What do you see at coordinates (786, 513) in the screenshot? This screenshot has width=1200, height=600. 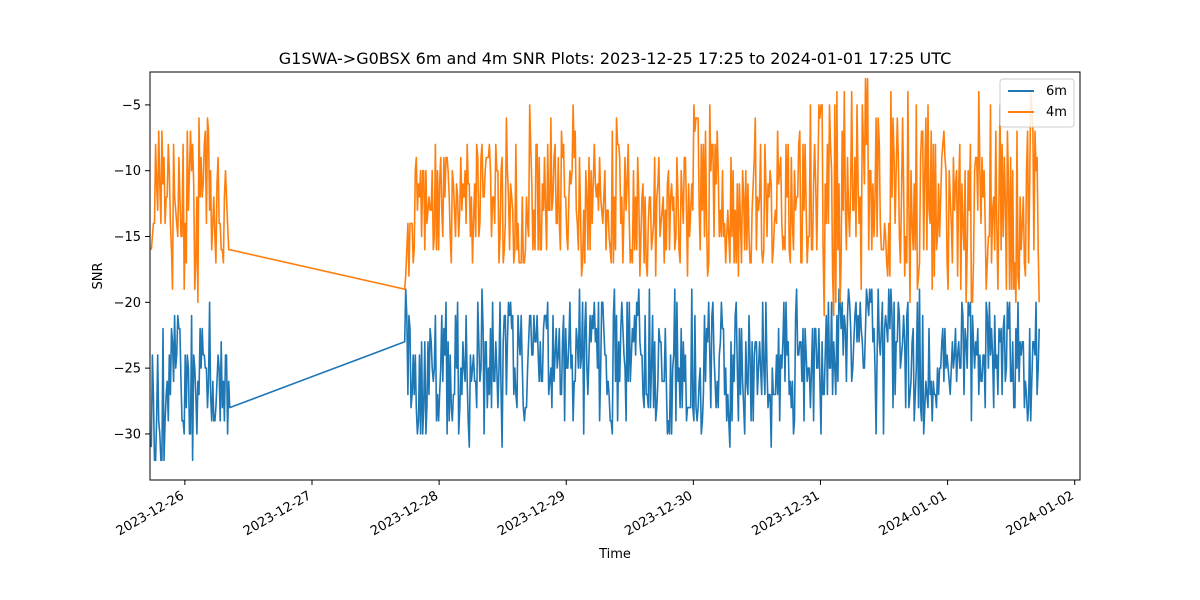 I see `x-tick-label: 2023-12-31` at bounding box center [786, 513].